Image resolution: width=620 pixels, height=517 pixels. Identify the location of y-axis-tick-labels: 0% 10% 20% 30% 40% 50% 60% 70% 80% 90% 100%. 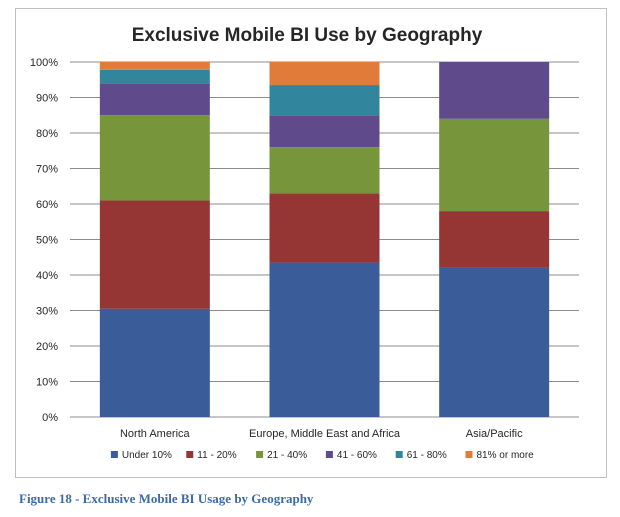
(44, 240).